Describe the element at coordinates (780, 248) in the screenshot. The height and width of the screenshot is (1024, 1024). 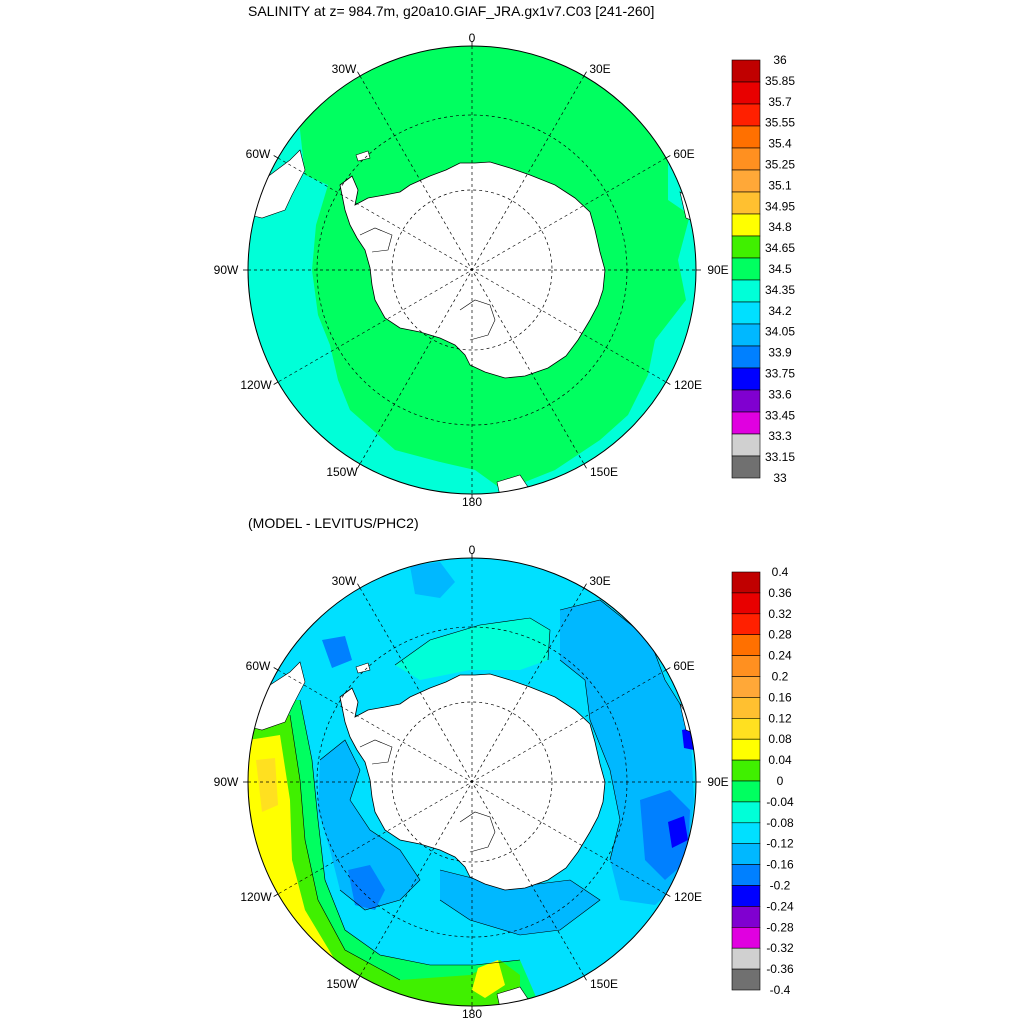
I see `top-colorbar-label: 34.65` at that location.